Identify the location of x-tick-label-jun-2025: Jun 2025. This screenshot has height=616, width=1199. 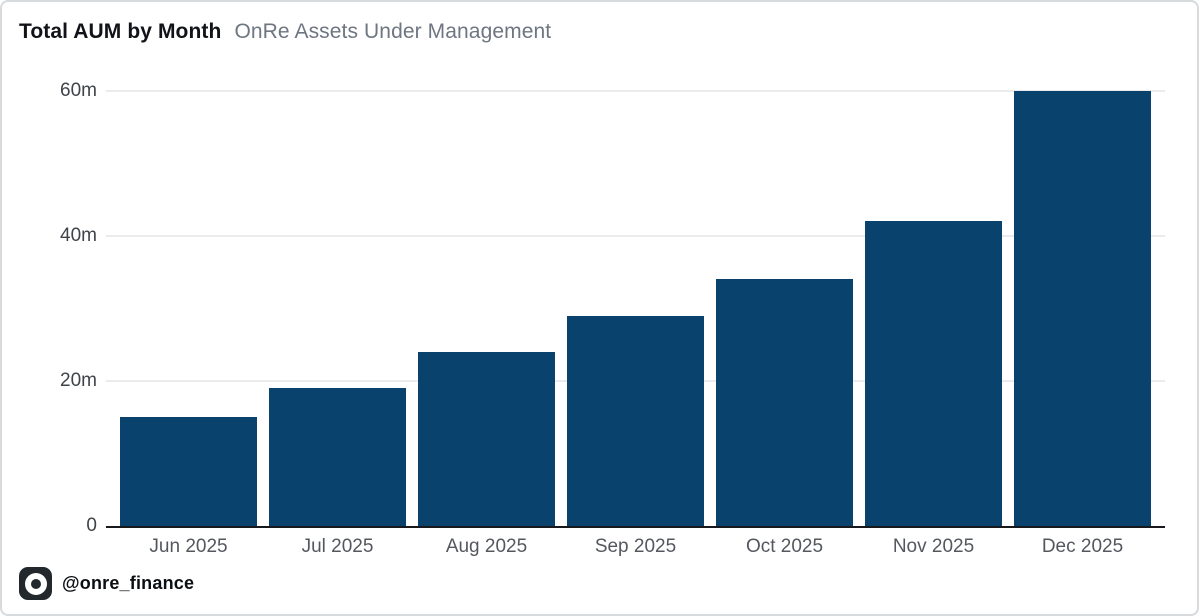
(188, 546).